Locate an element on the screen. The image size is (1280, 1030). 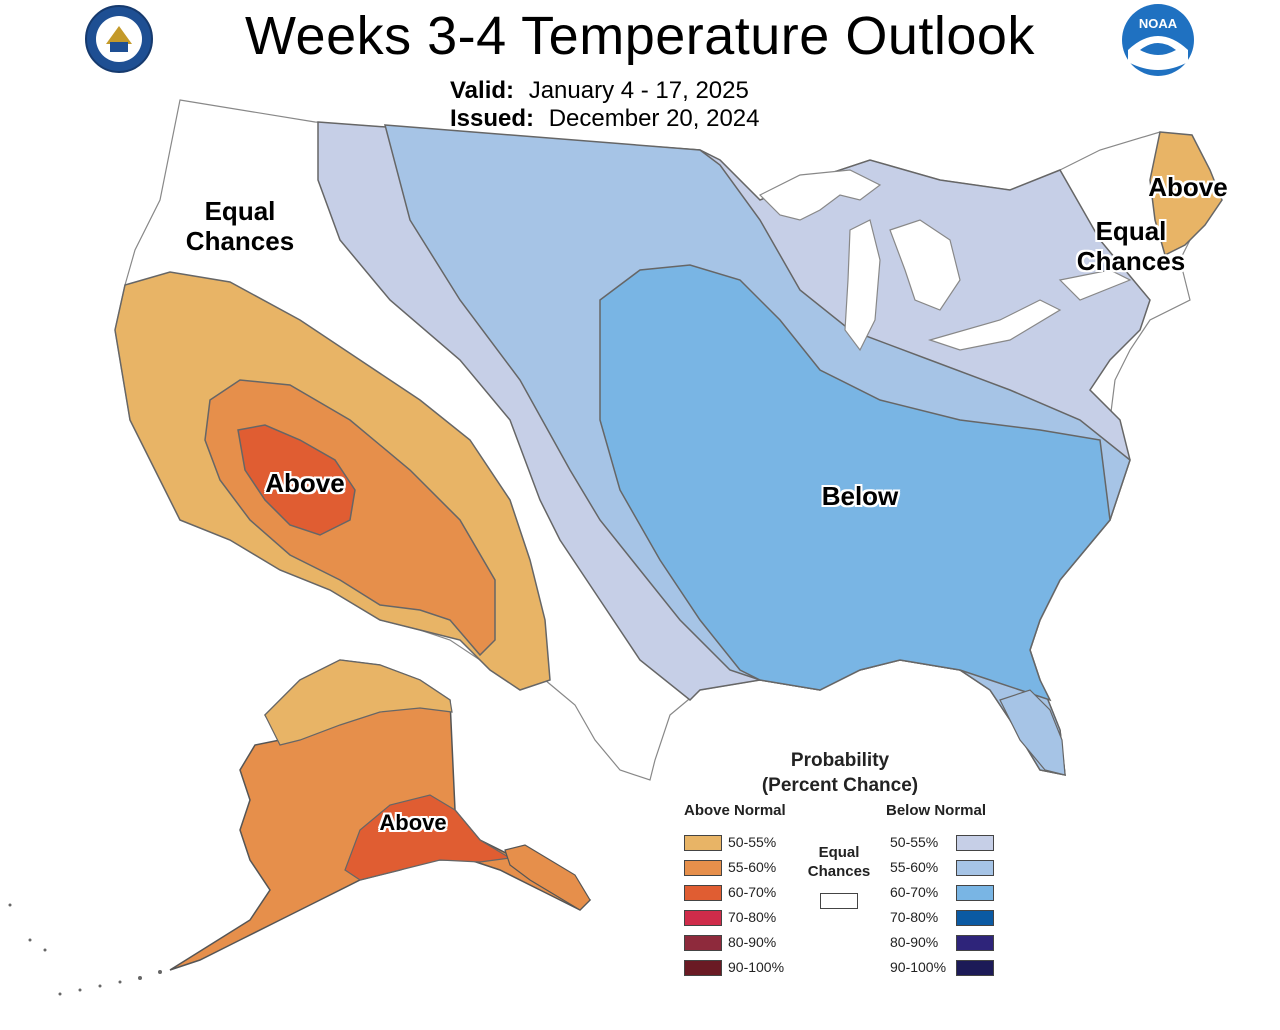
page-title: Weeks 3-4 Temperature Outlook is located at coordinates (640, 36).